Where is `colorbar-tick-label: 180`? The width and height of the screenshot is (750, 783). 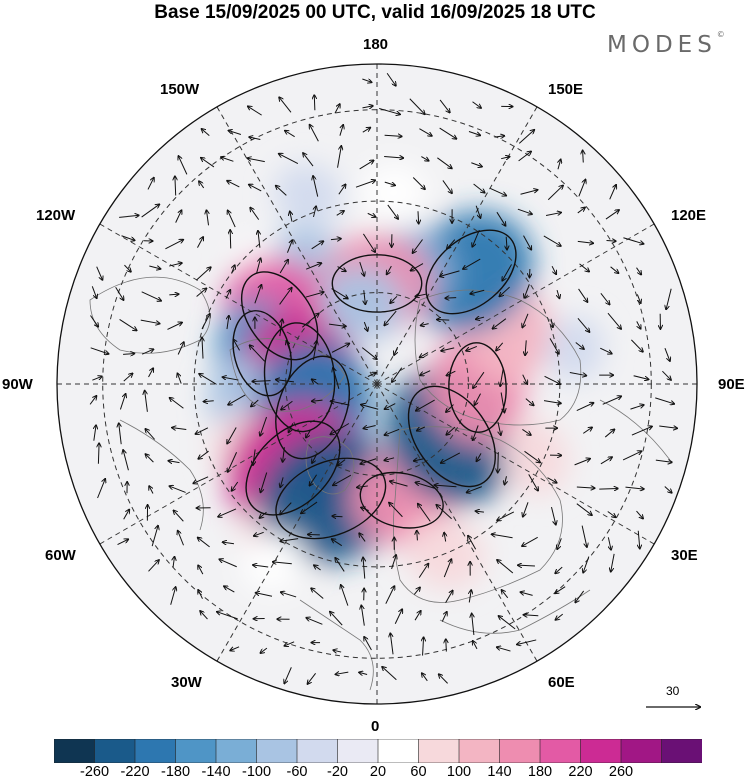 colorbar-tick-label: 180 is located at coordinates (540, 772).